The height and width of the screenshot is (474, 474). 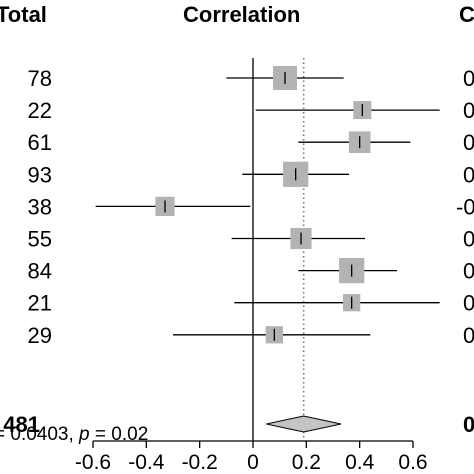 I want to click on study-row: 93 0, so click(x=251, y=174).